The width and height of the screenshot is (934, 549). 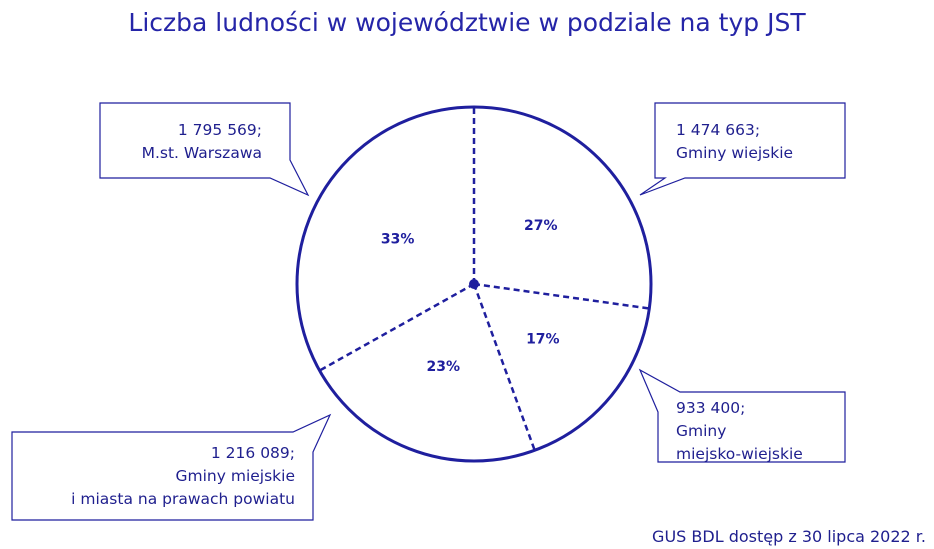 I want to click on callout-text: 933 400; Gminy miejsko-wiejskie, so click(x=739, y=431).